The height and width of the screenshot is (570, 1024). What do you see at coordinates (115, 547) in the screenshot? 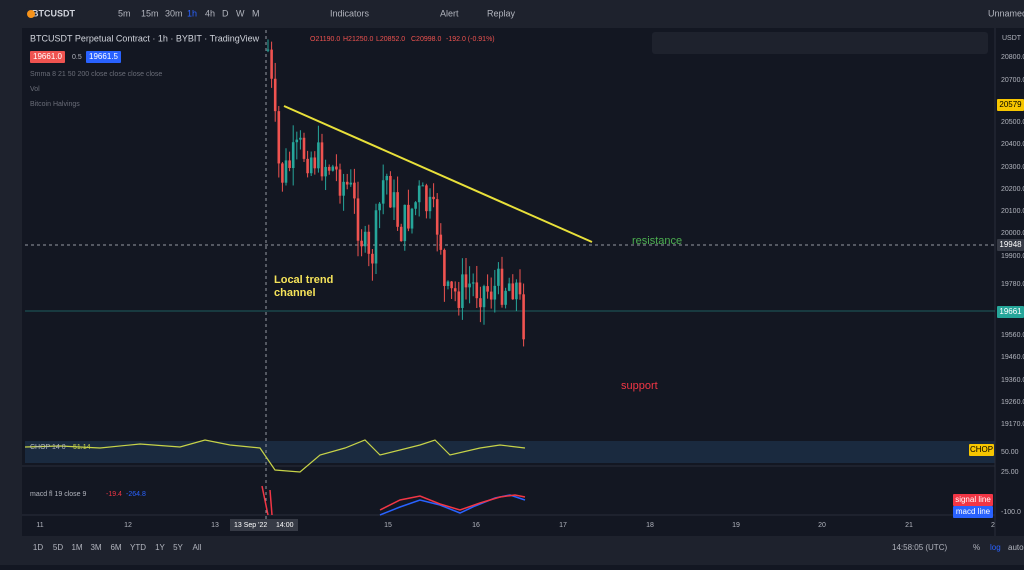
I see `range-button: 6M` at bounding box center [115, 547].